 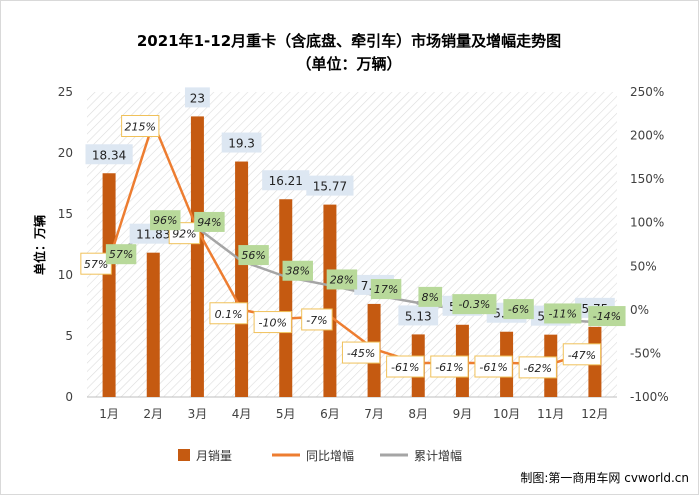 I want to click on cum-value-label: -14%, so click(x=607, y=316).